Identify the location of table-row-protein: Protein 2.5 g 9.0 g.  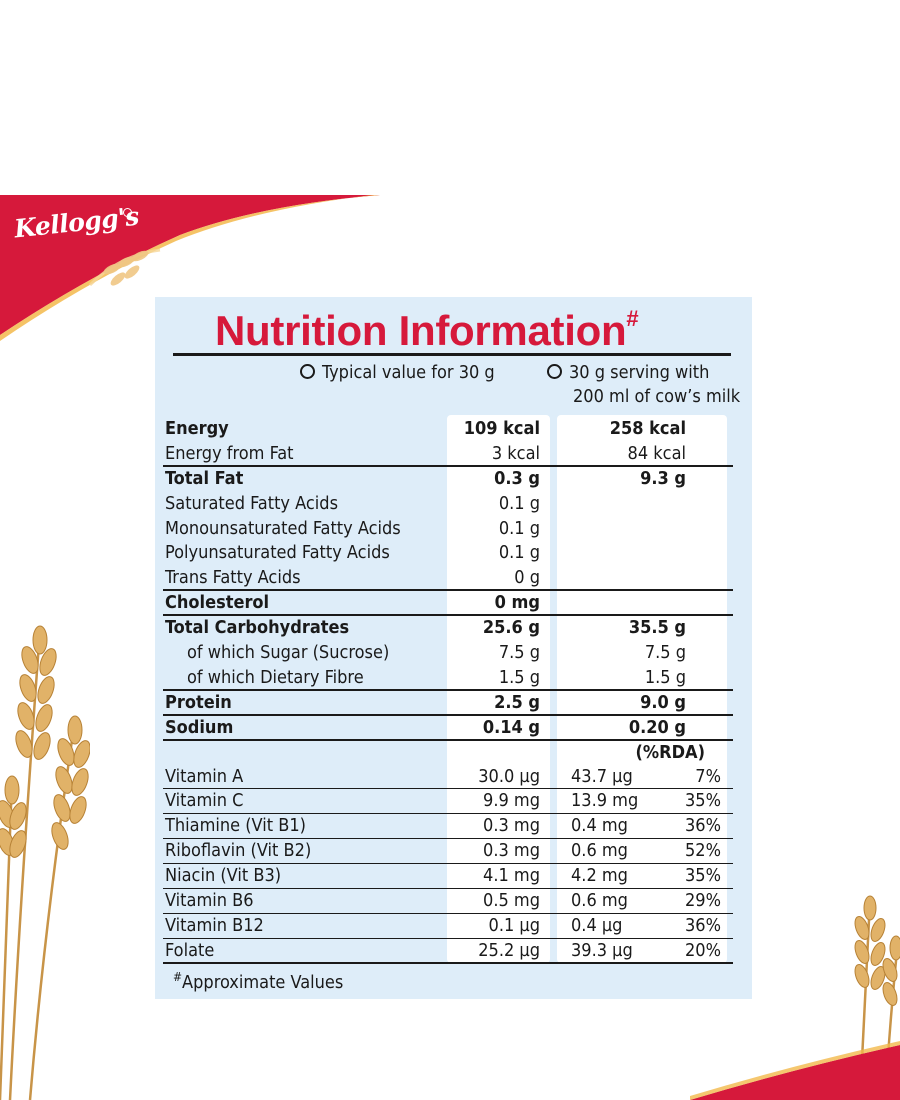
(448, 703).